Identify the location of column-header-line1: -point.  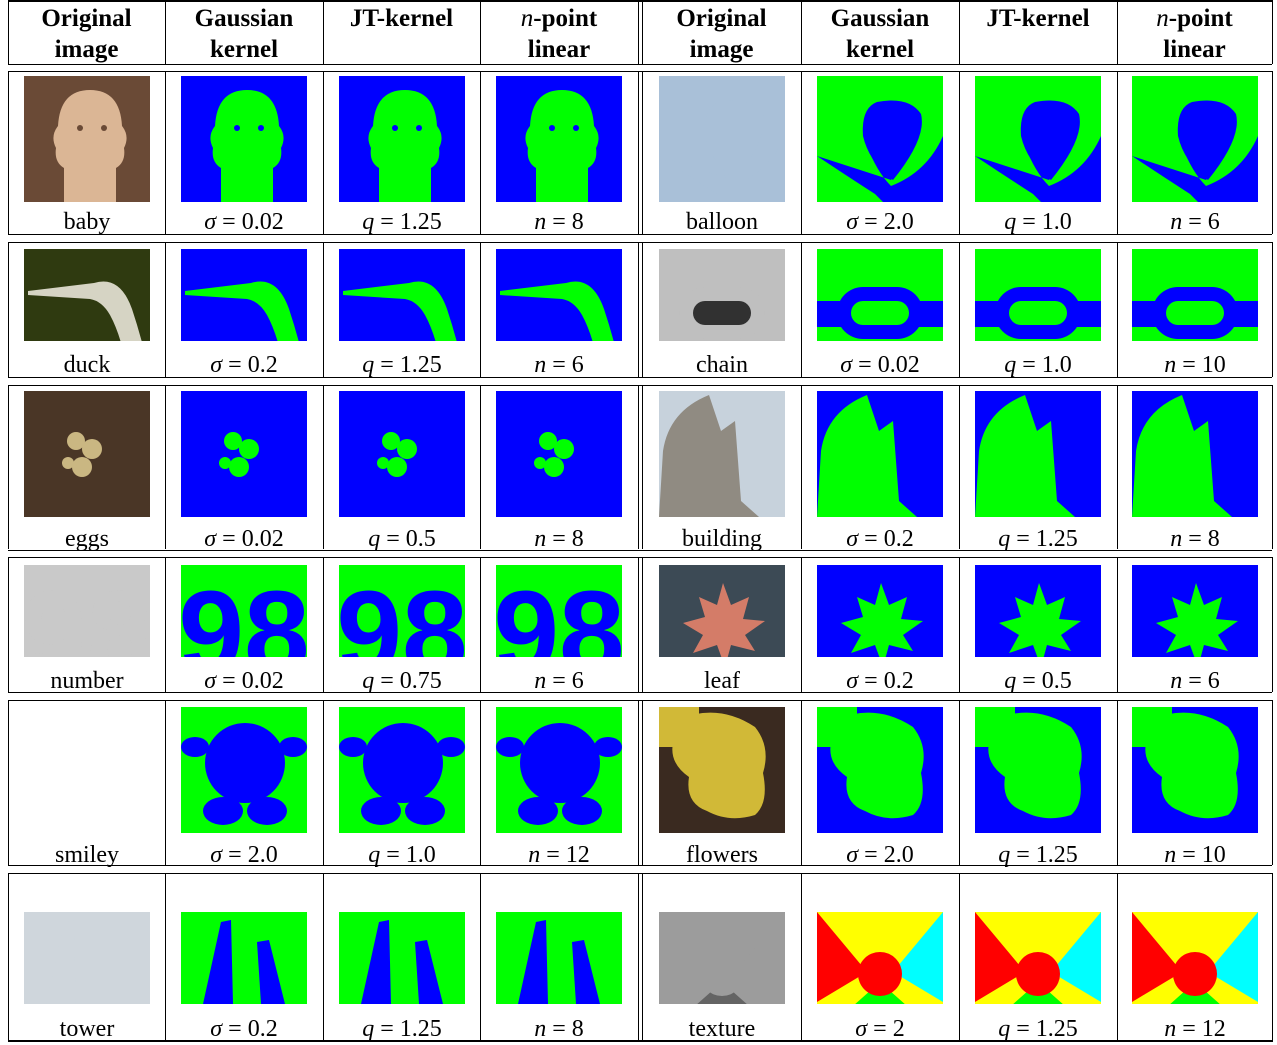
(565, 18).